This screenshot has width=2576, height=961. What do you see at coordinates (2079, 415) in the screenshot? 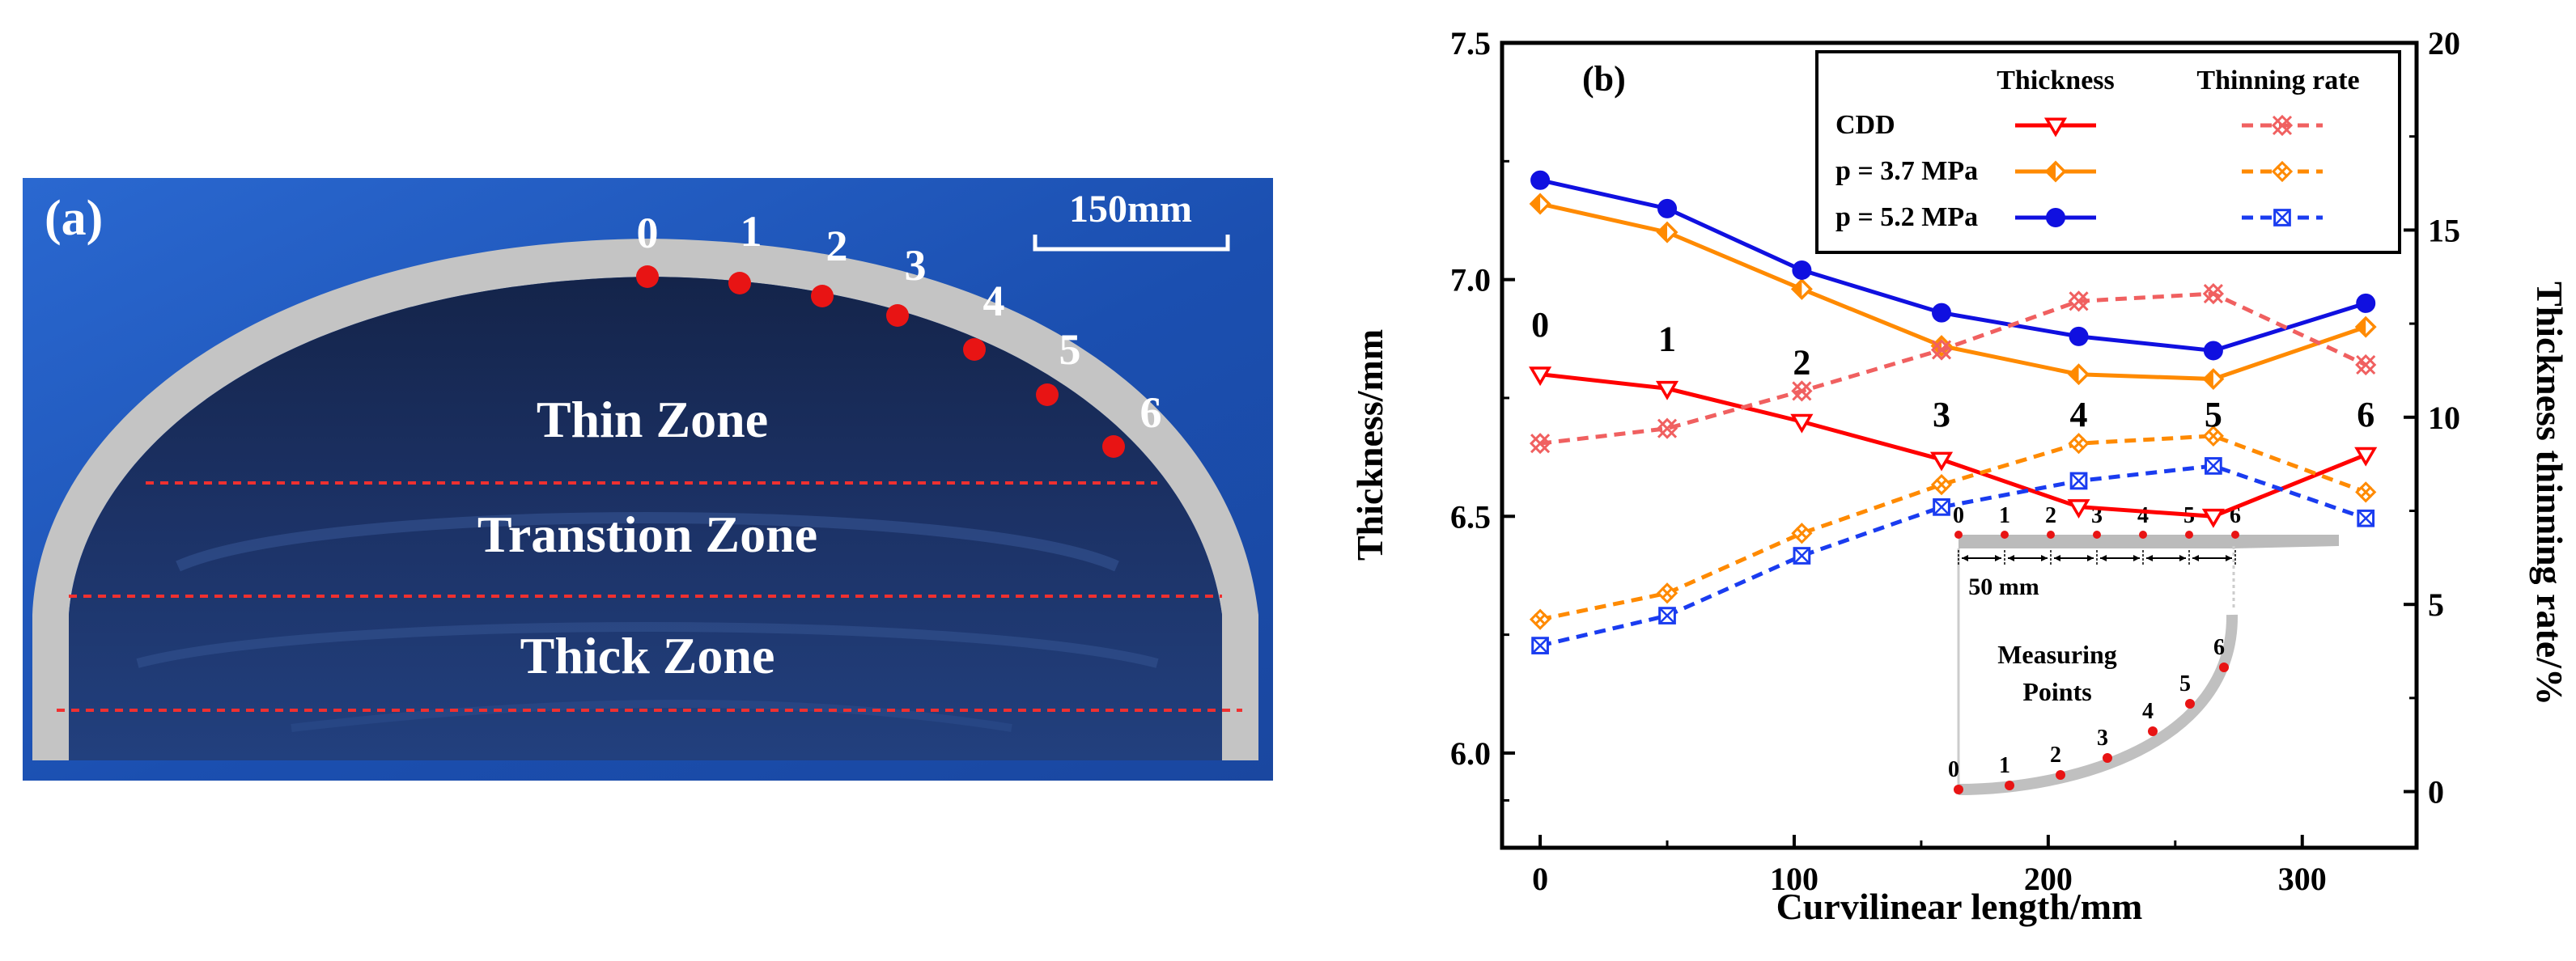
I see `point-number-label: 4` at bounding box center [2079, 415].